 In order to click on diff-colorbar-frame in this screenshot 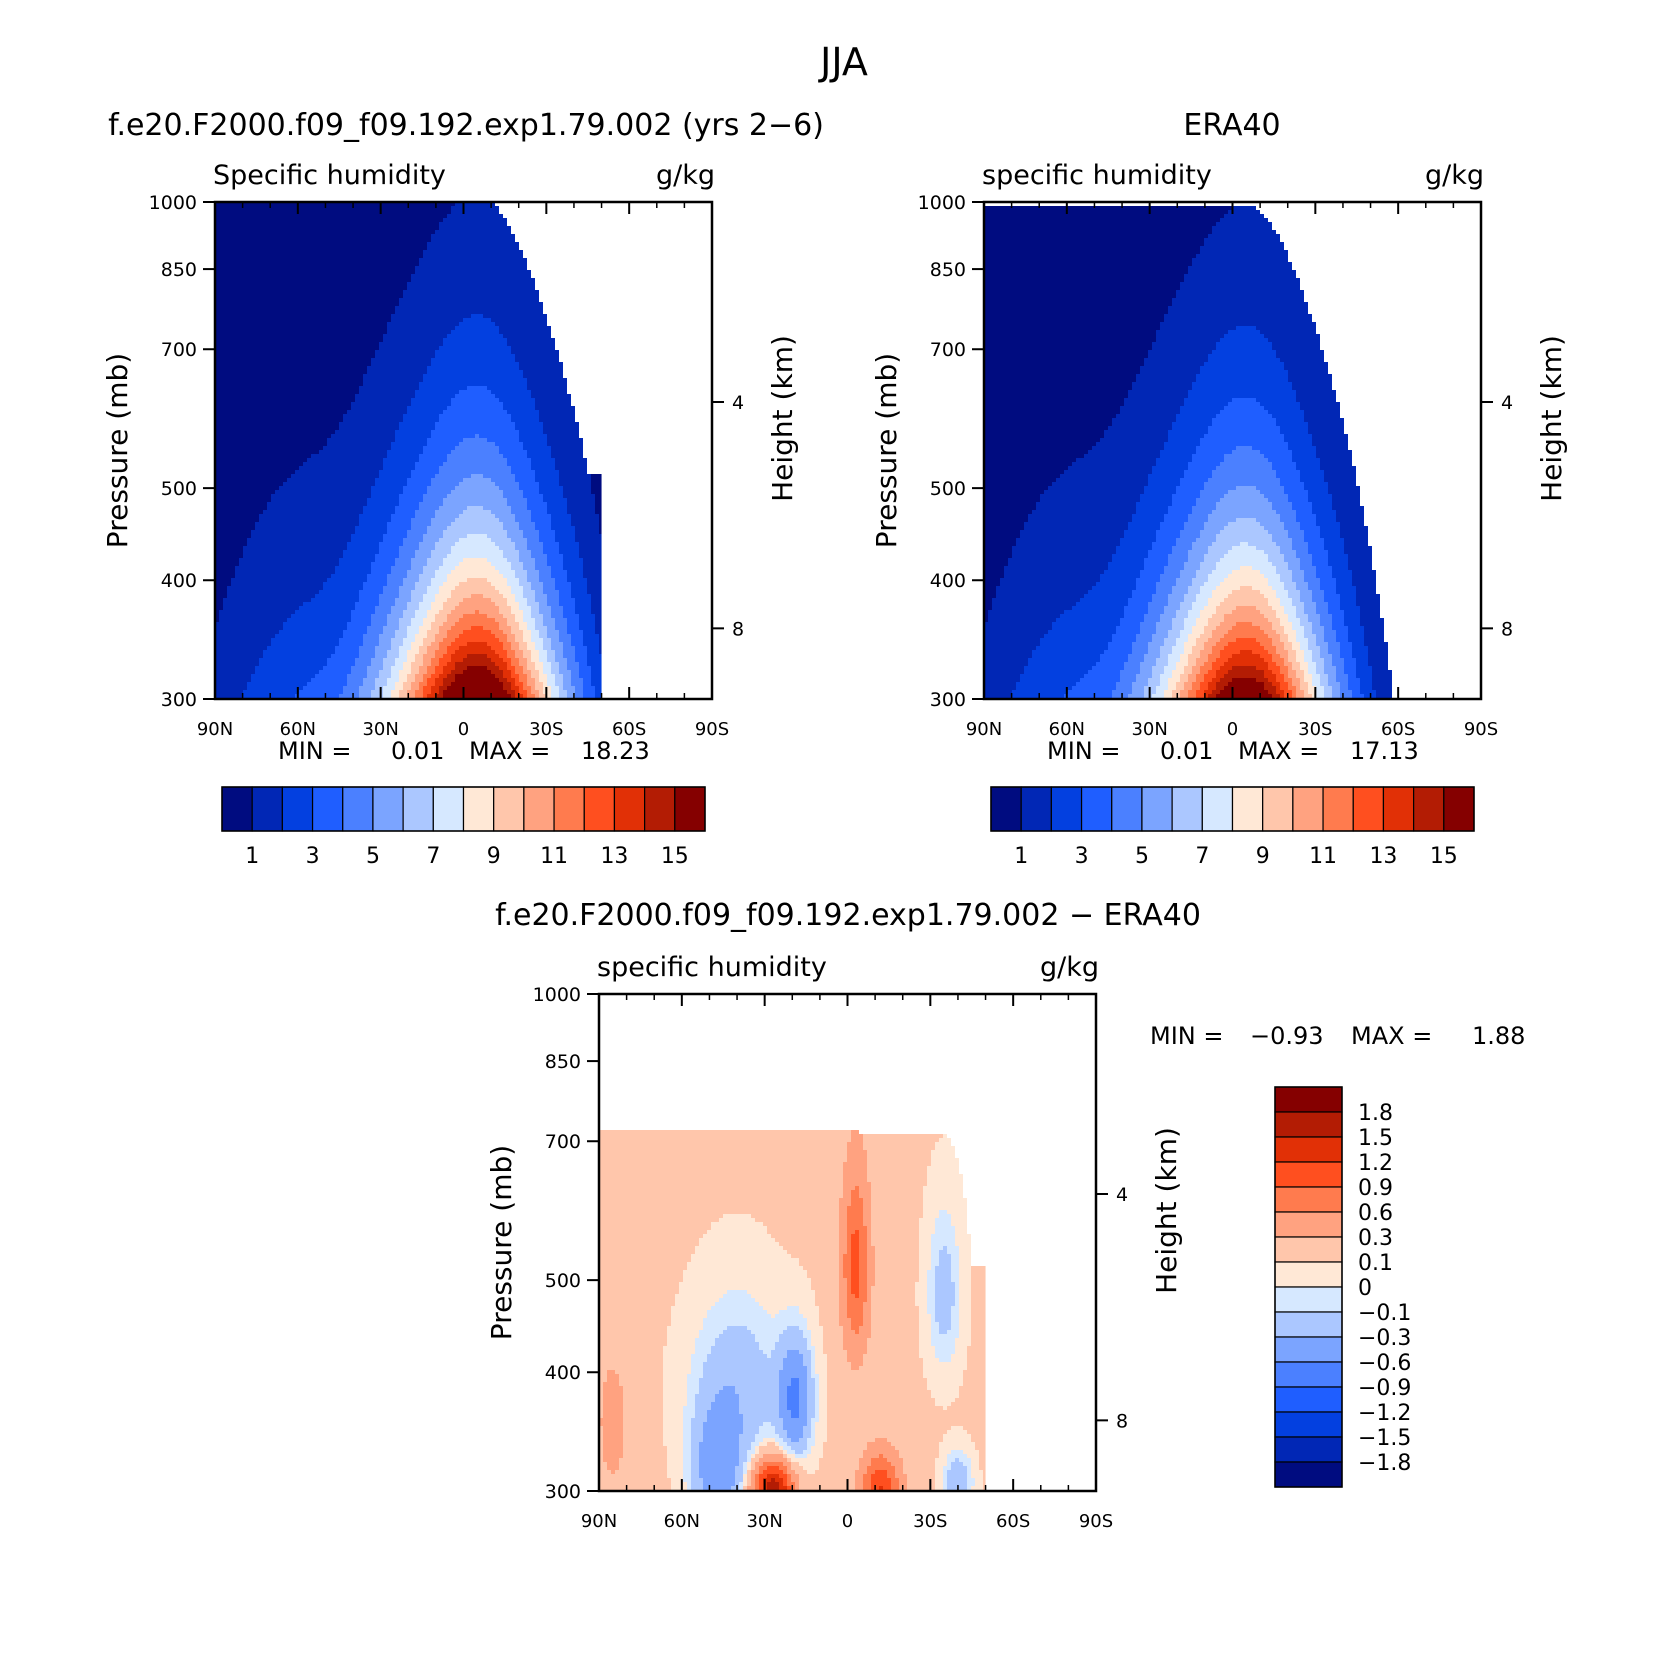, I will do `click(1308, 1287)`.